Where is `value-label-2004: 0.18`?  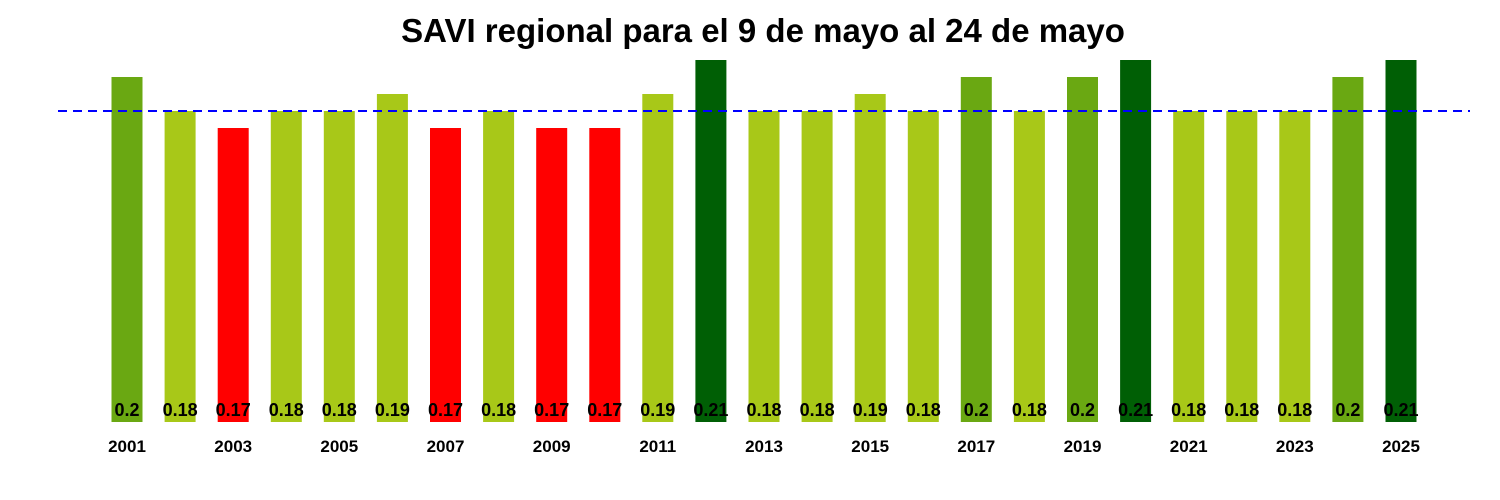 value-label-2004: 0.18 is located at coordinates (286, 410).